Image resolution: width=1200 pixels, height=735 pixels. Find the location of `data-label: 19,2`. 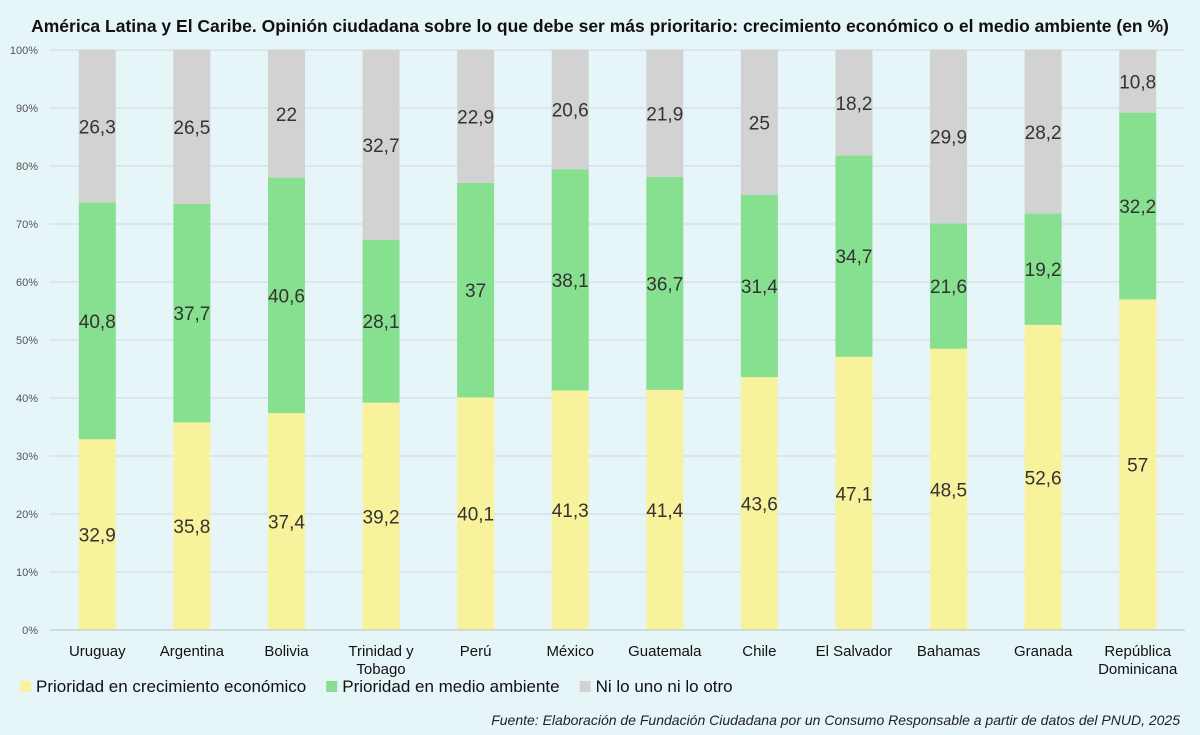

data-label: 19,2 is located at coordinates (1043, 270).